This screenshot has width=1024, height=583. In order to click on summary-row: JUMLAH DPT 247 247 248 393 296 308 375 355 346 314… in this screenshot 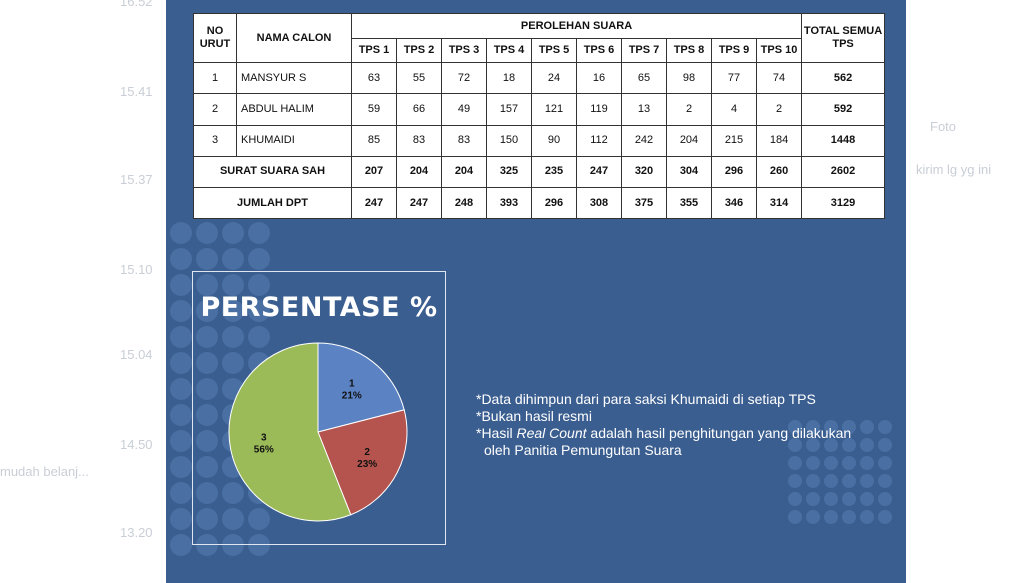, I will do `click(539, 203)`.